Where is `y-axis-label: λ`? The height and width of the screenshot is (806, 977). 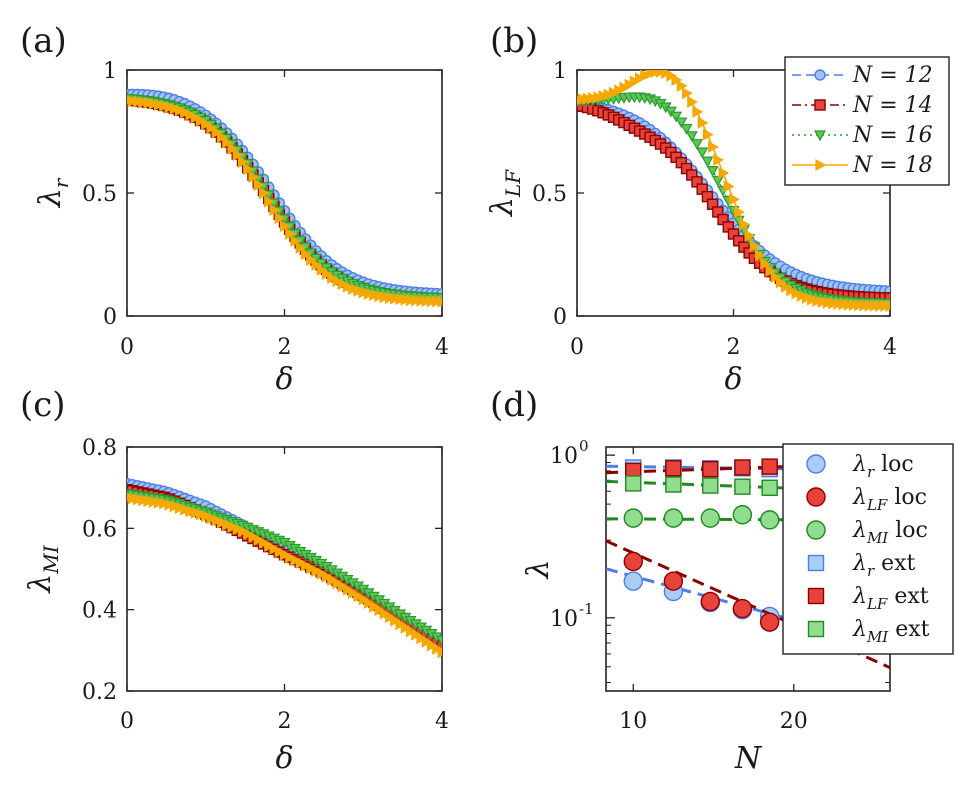 y-axis-label: λ is located at coordinates (538, 569).